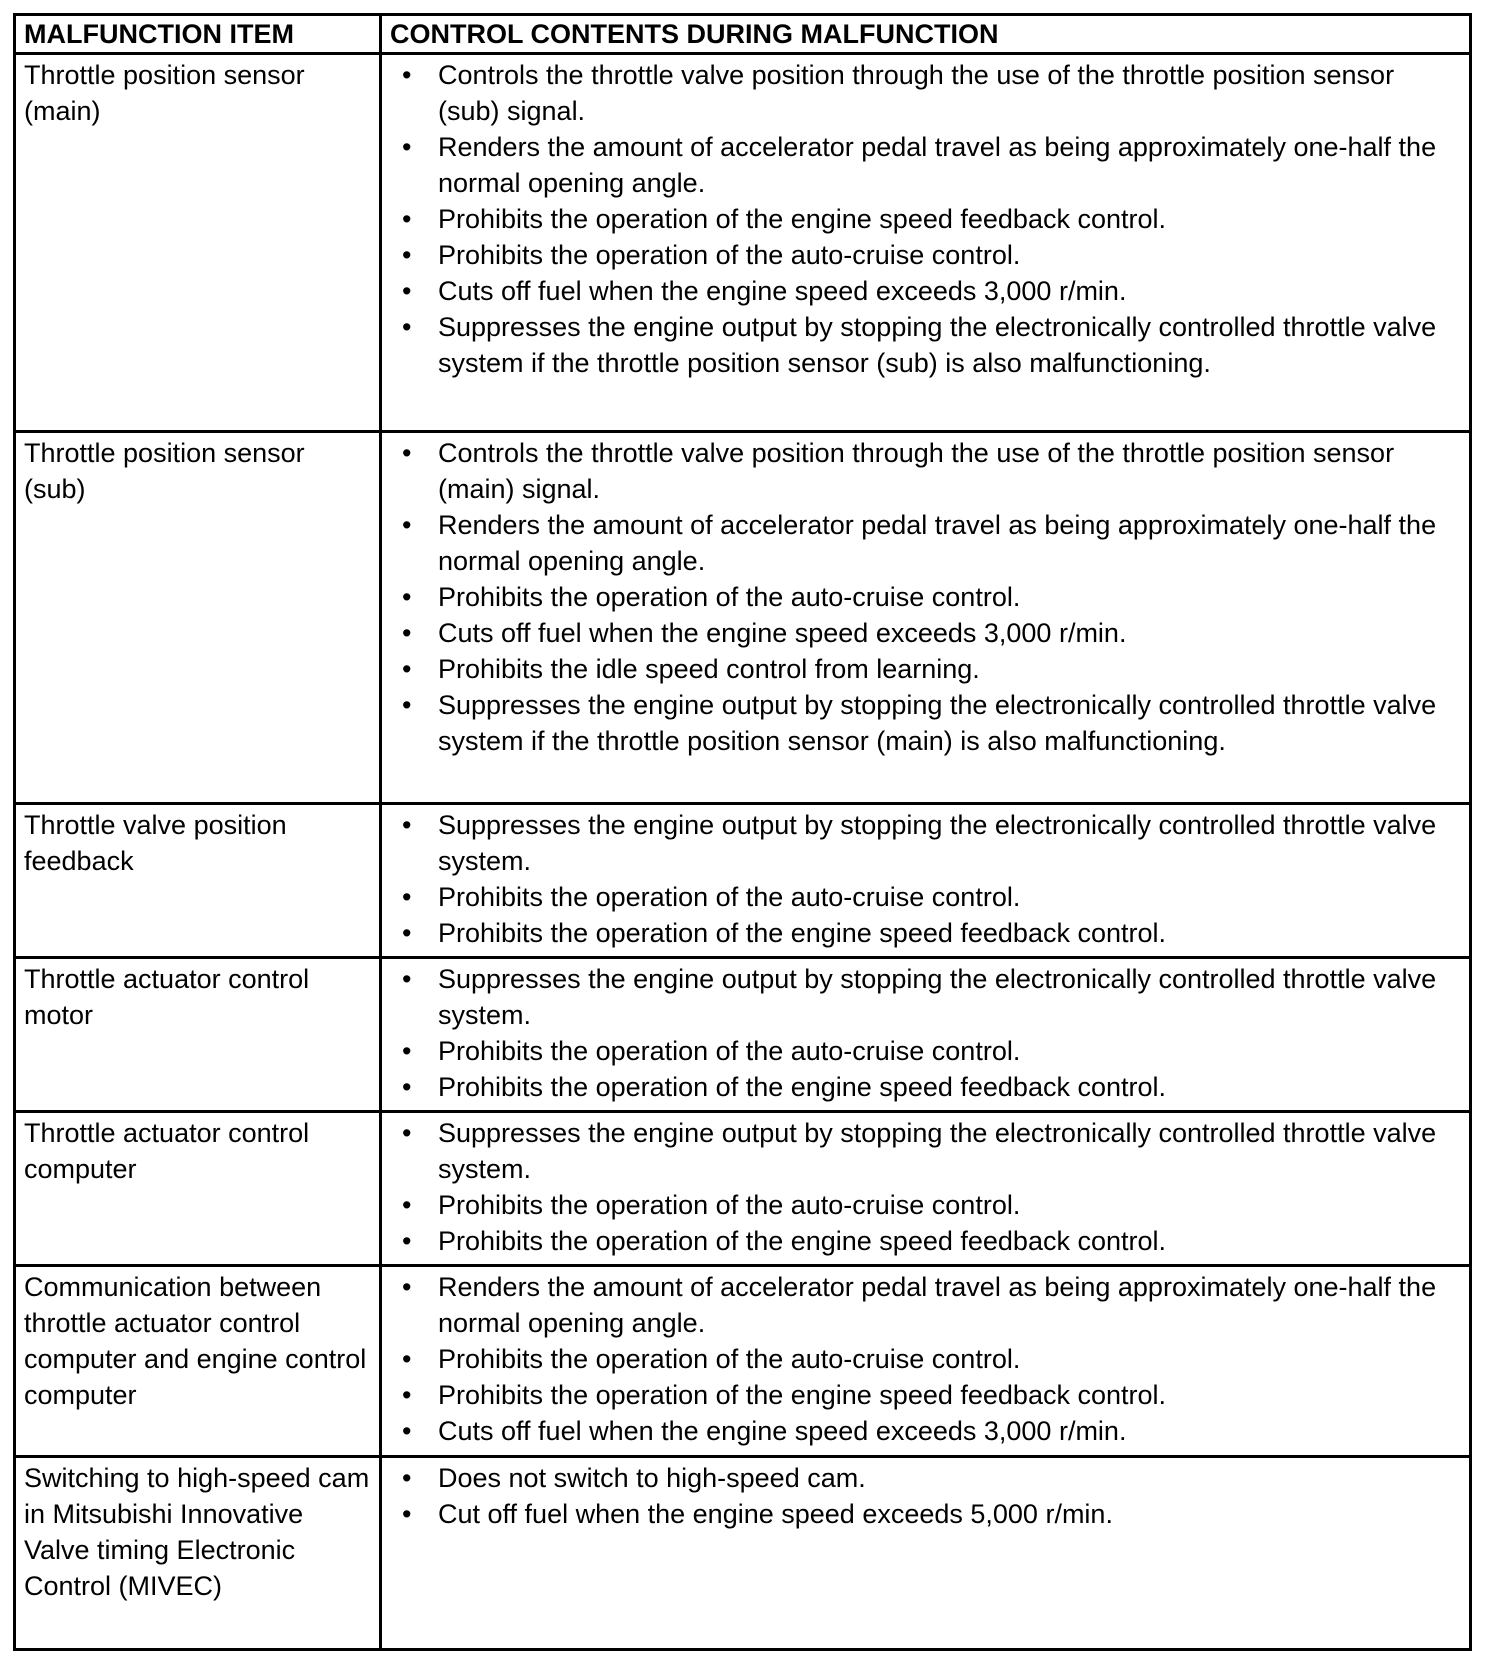 Image resolution: width=1504 pixels, height=1670 pixels. What do you see at coordinates (925, 34) in the screenshot?
I see `header-control-contents: CONTROL CONTENTS DURING MALFUNCTION` at bounding box center [925, 34].